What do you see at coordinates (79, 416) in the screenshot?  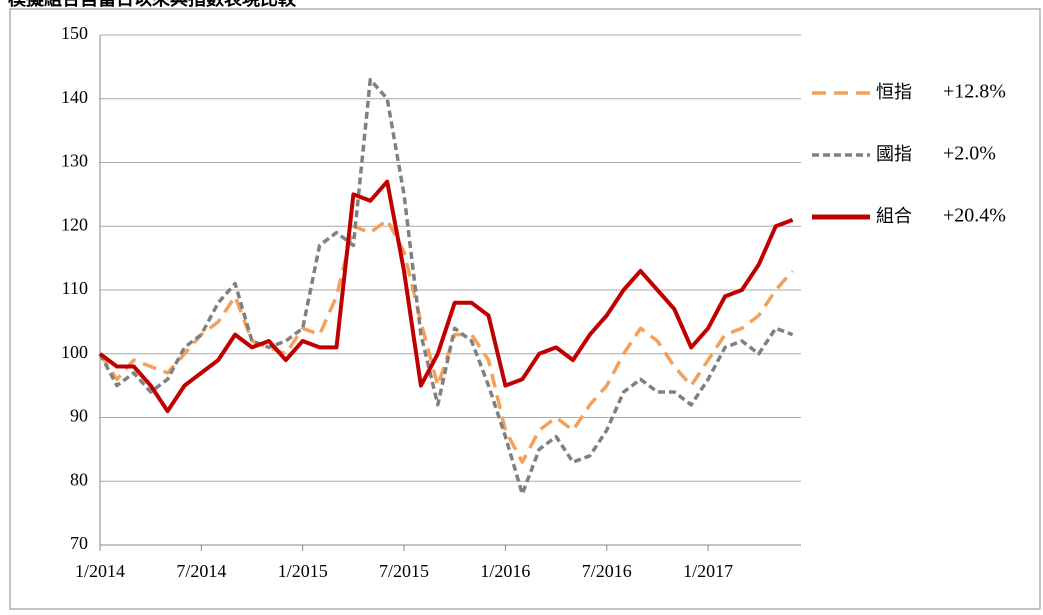 I see `y-tick-label: 90` at bounding box center [79, 416].